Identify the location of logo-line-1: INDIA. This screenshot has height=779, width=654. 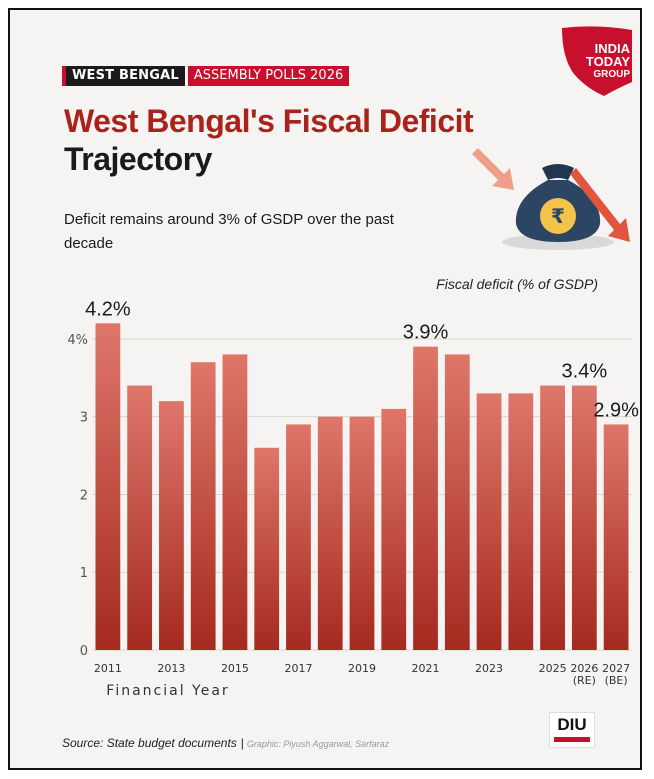
(612, 48).